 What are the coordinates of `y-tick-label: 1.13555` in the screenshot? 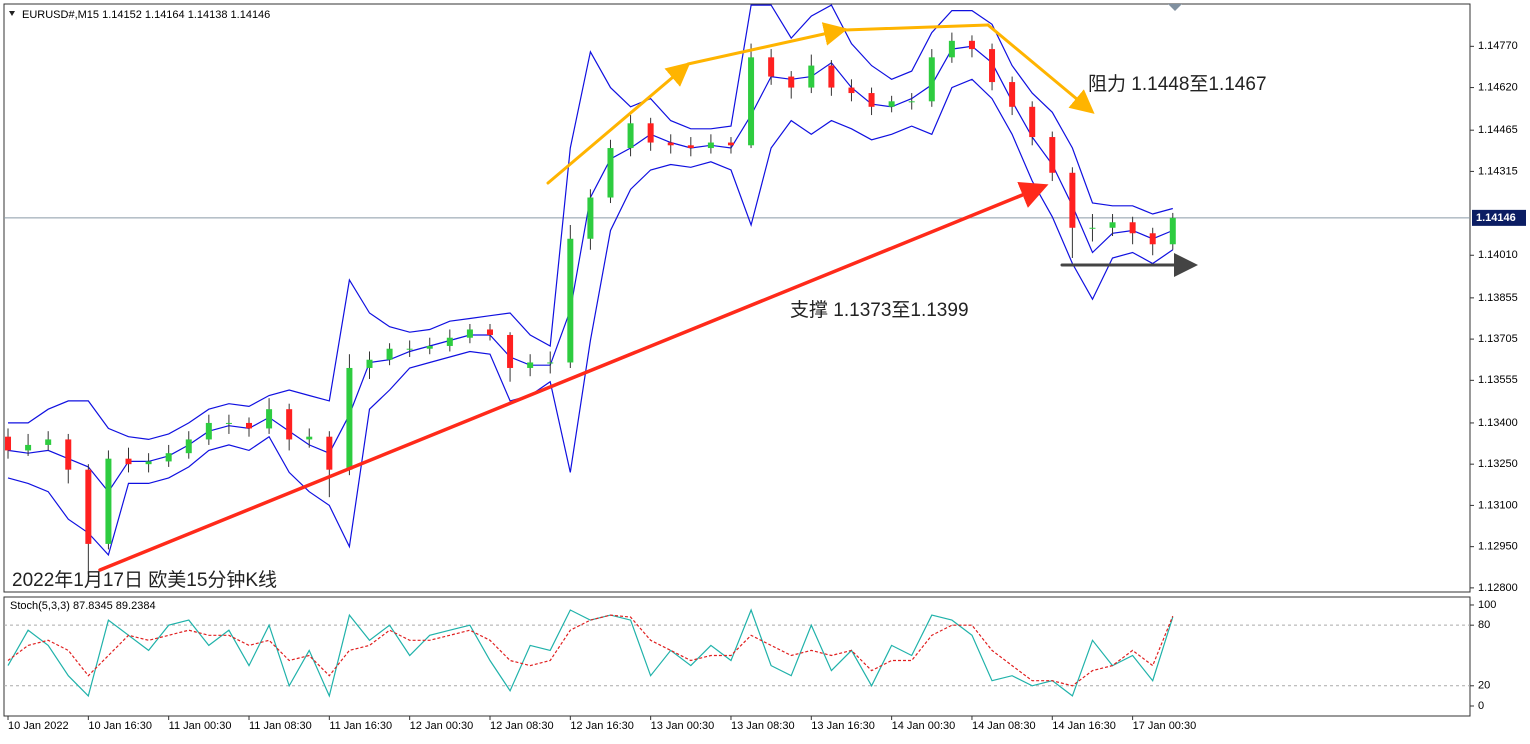 It's located at (1498, 380).